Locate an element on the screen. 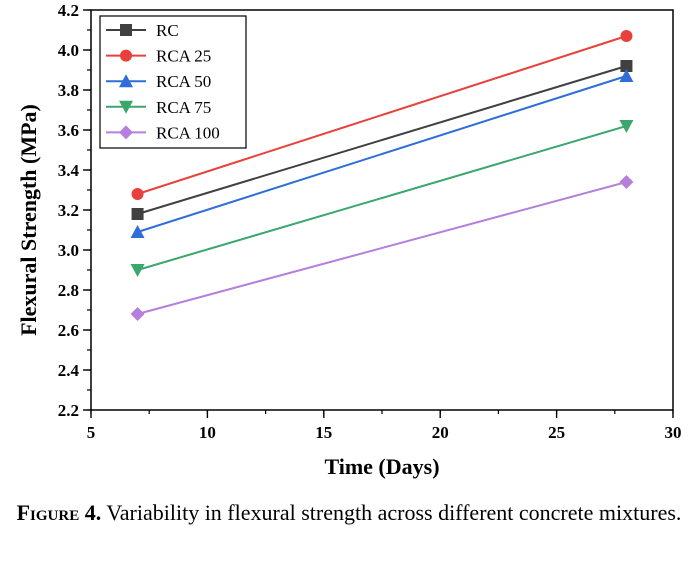  x-tick-label: 30 is located at coordinates (673, 432).